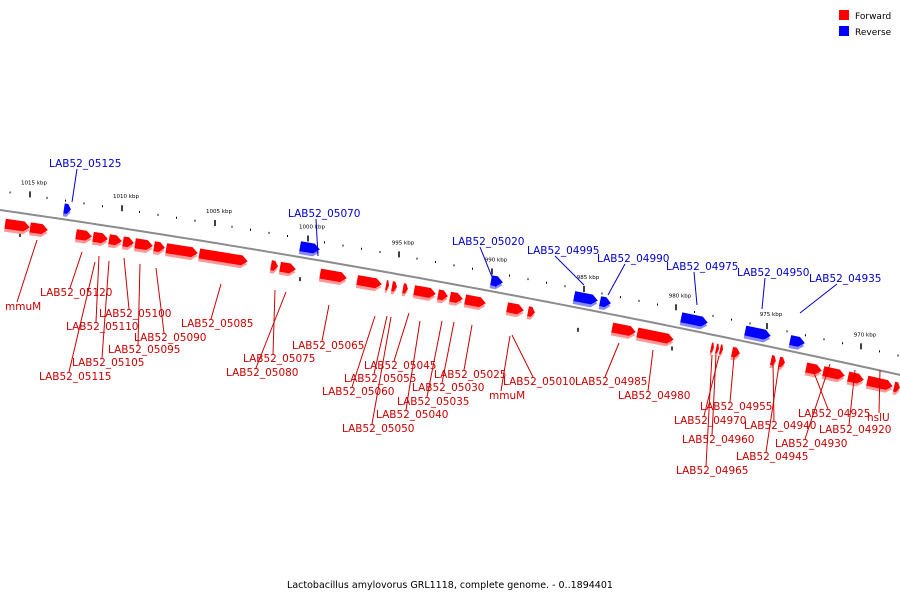 The height and width of the screenshot is (600, 900). What do you see at coordinates (844, 31) in the screenshot?
I see `legend-reverse-swatch` at bounding box center [844, 31].